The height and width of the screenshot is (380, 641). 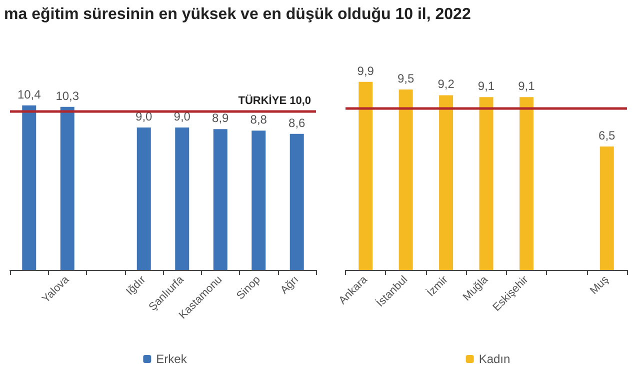 I want to click on x-tick-label: Ağrı, so click(x=290, y=285).